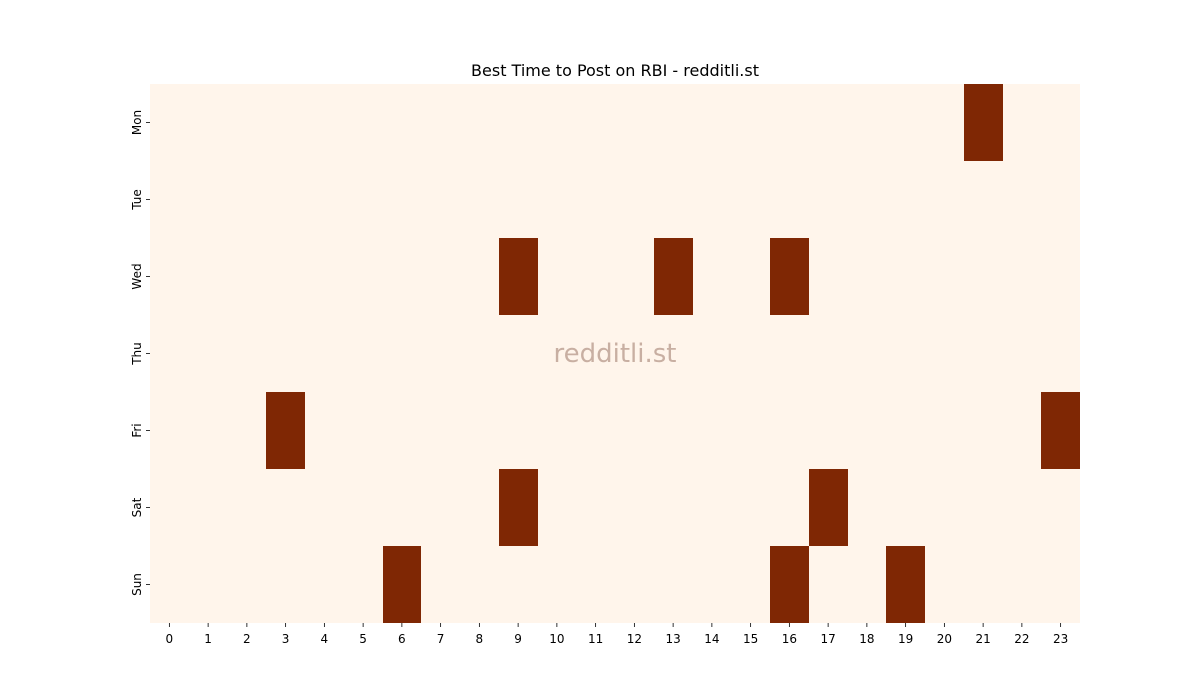 The height and width of the screenshot is (700, 1200). What do you see at coordinates (1021, 639) in the screenshot?
I see `x-tick-label: 22` at bounding box center [1021, 639].